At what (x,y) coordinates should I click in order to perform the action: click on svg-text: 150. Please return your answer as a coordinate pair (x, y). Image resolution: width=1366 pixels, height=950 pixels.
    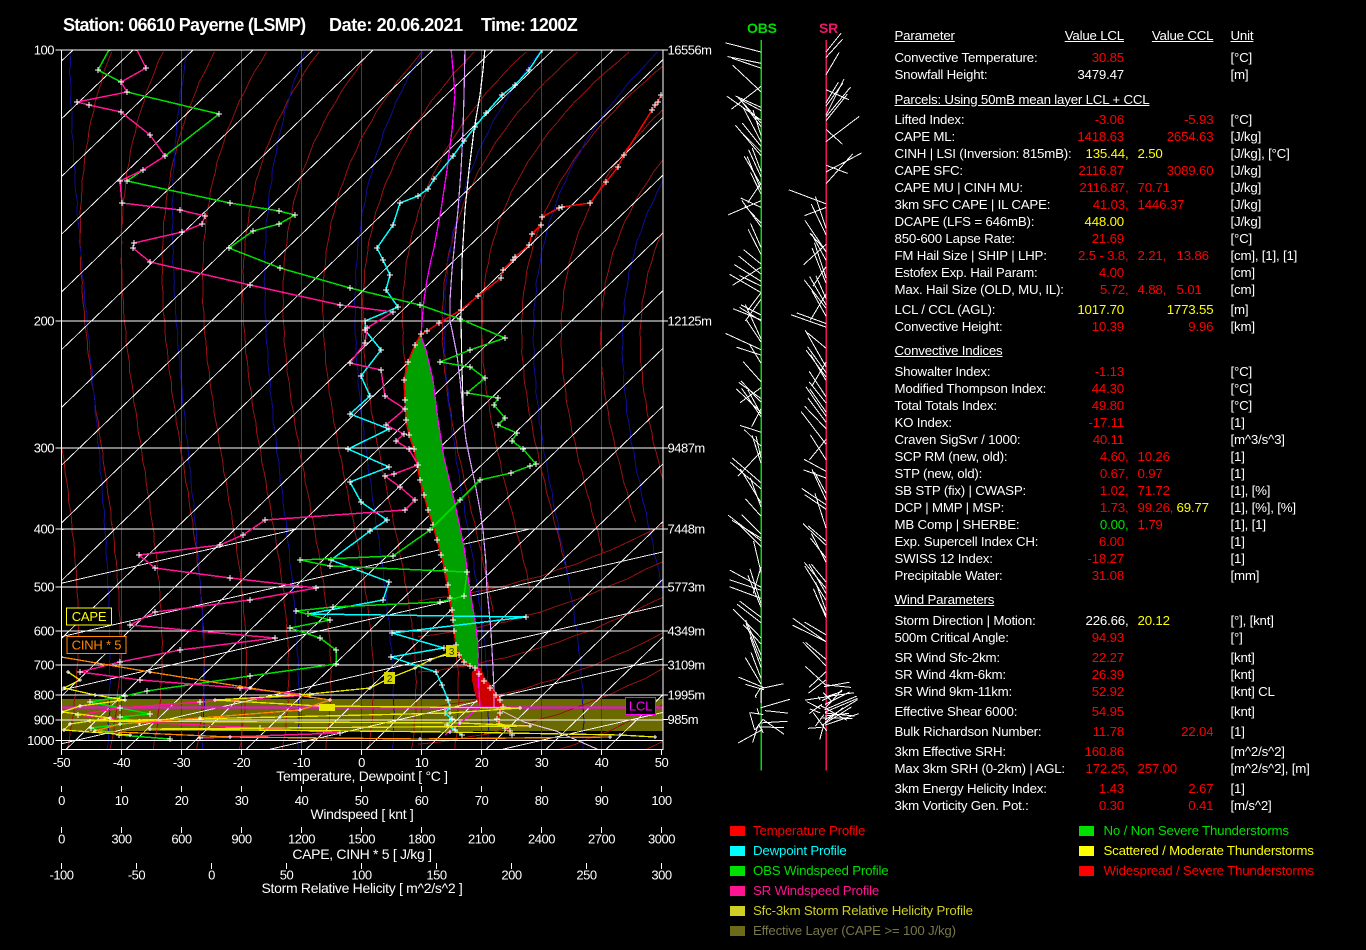
    Looking at the image, I should click on (436, 875).